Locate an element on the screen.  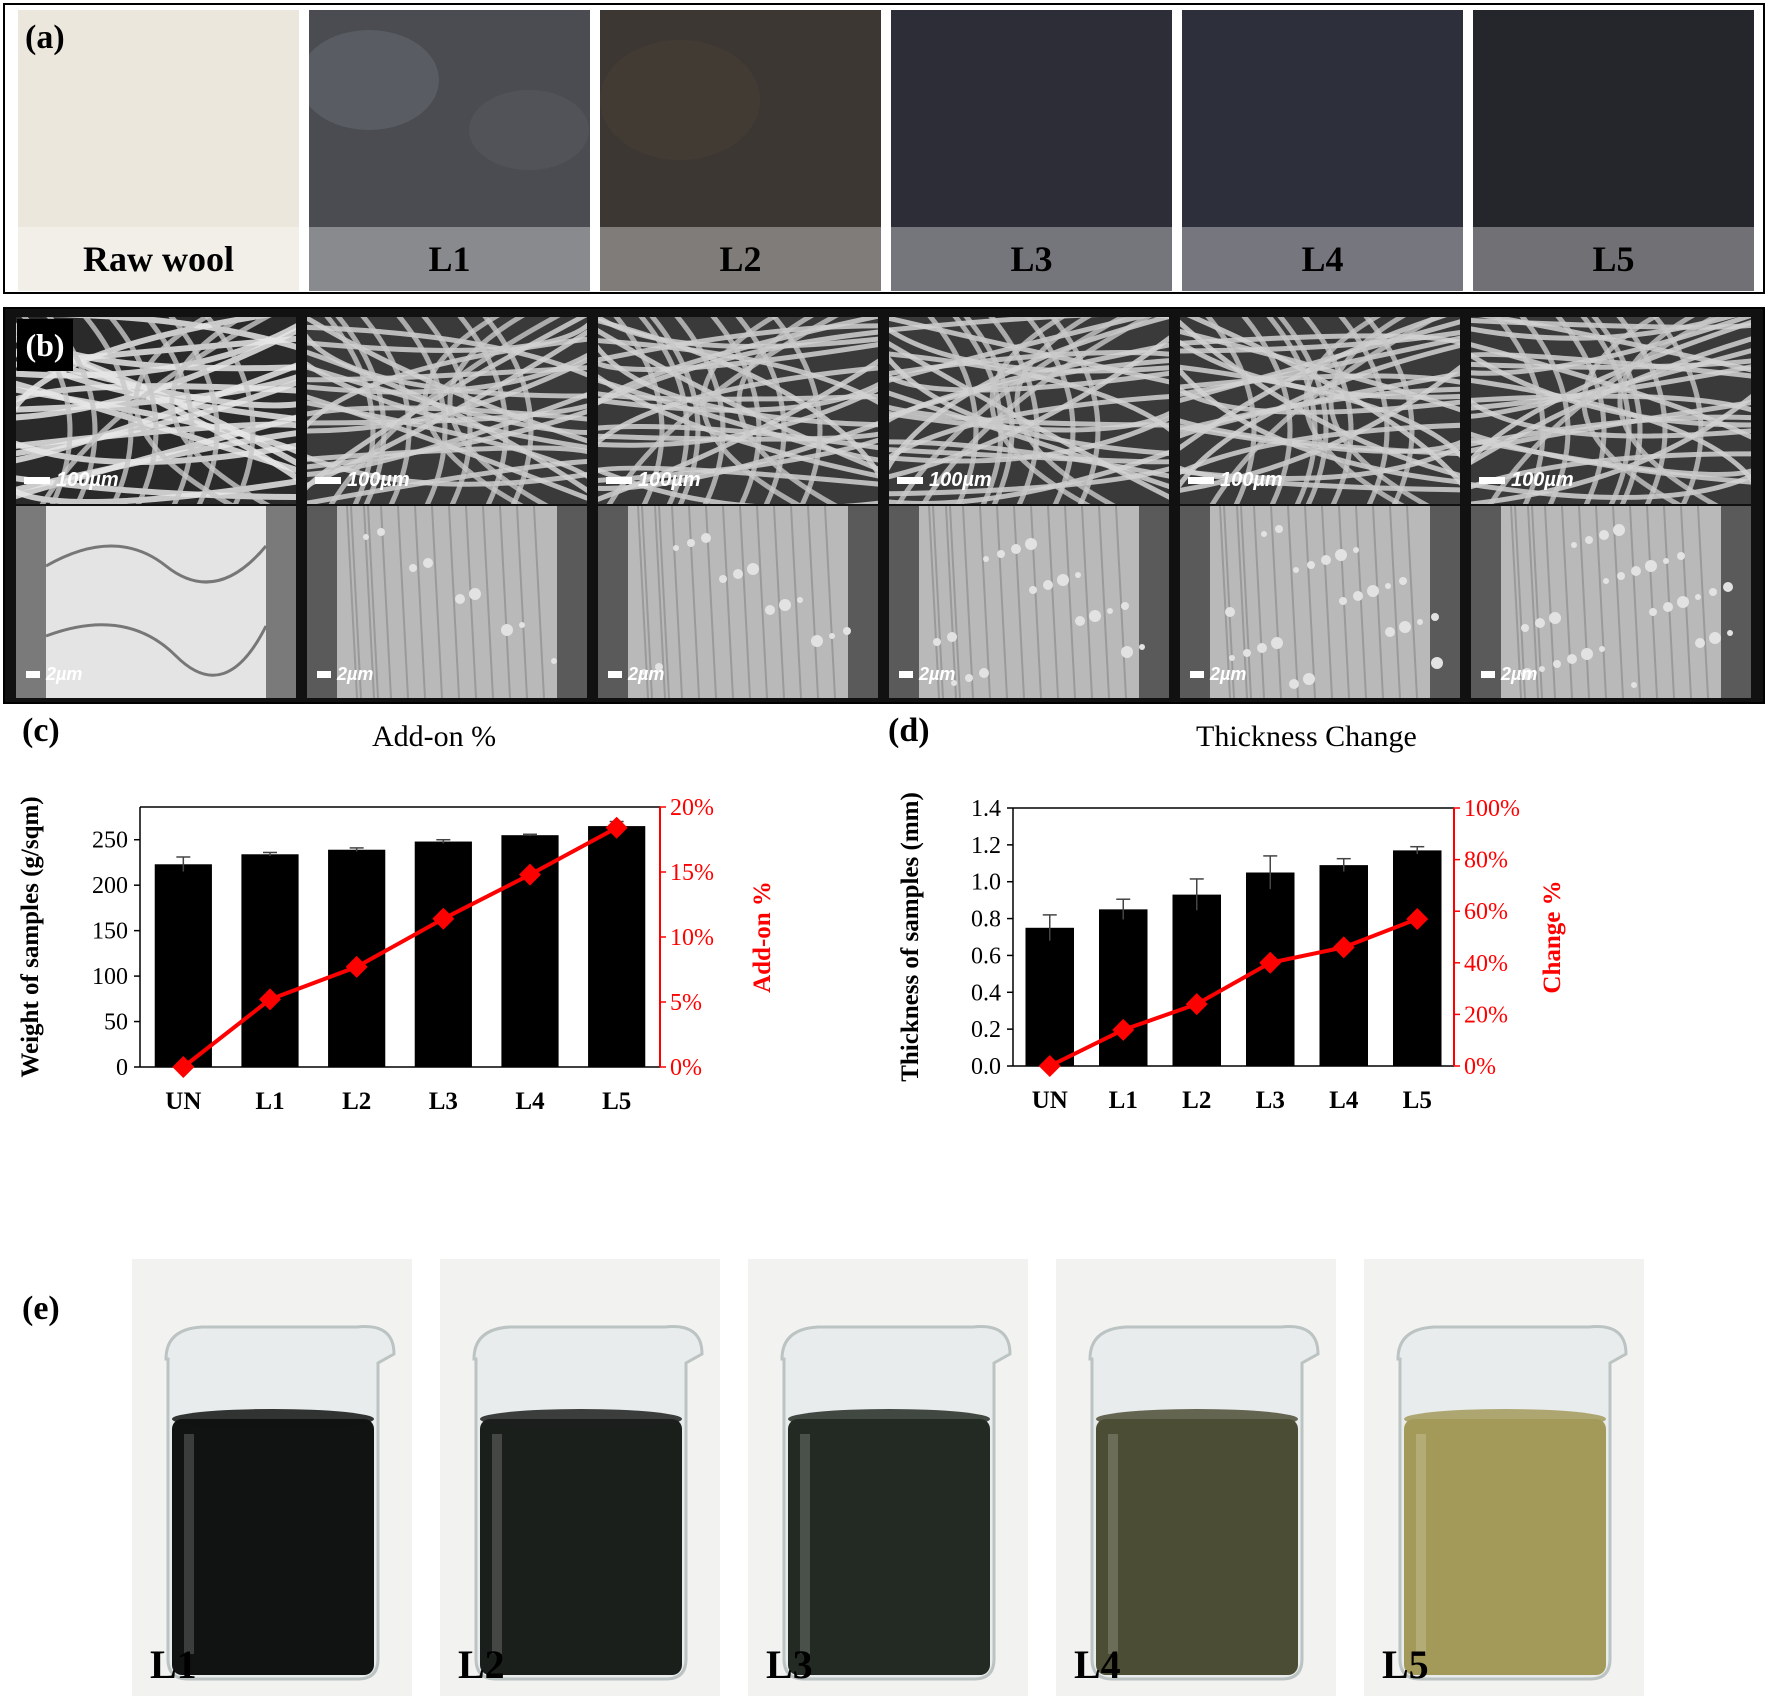
y-tick-label: 0.4 is located at coordinates (986, 993).